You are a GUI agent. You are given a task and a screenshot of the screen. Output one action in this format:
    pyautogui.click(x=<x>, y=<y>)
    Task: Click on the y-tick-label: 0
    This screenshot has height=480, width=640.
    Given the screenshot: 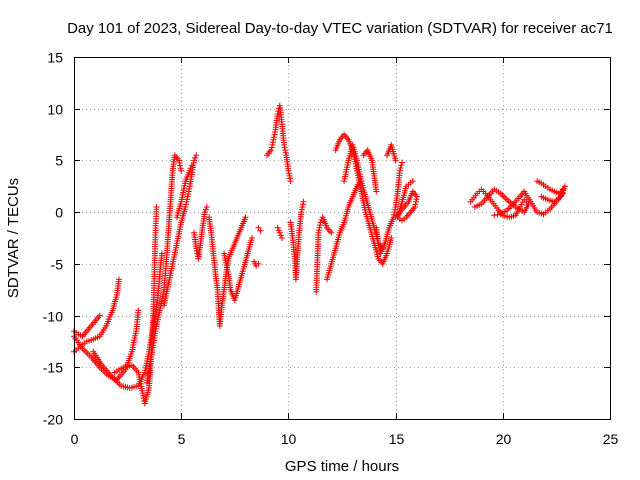 What is the action you would take?
    pyautogui.click(x=59, y=213)
    